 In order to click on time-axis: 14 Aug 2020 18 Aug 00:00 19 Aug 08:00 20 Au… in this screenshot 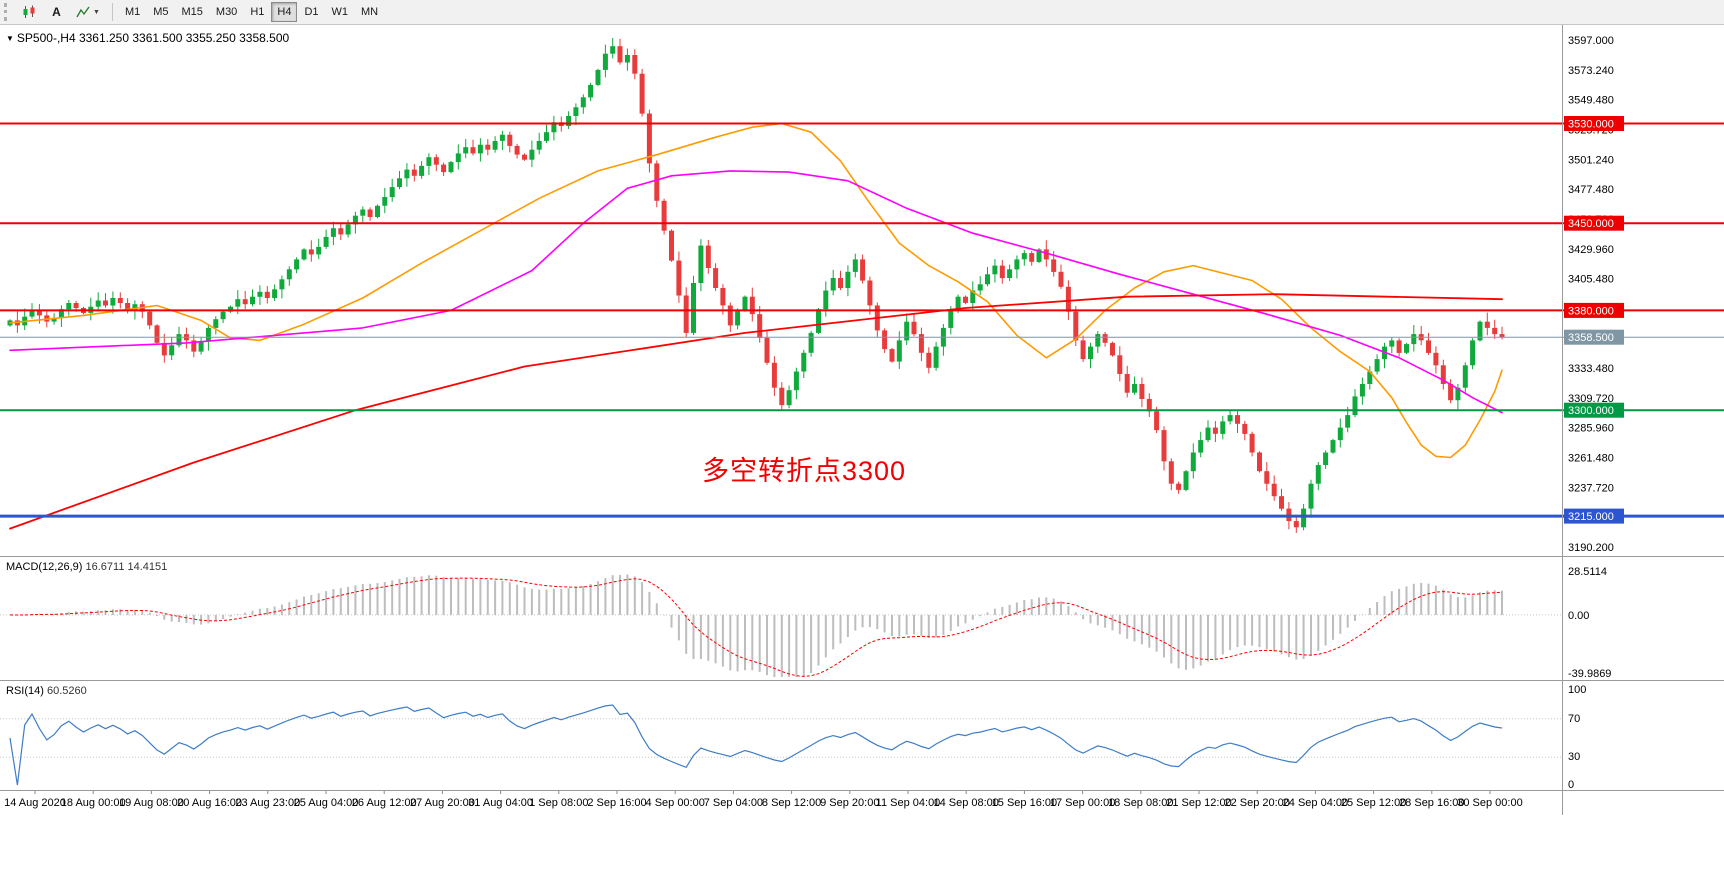, I will do `click(862, 803)`.